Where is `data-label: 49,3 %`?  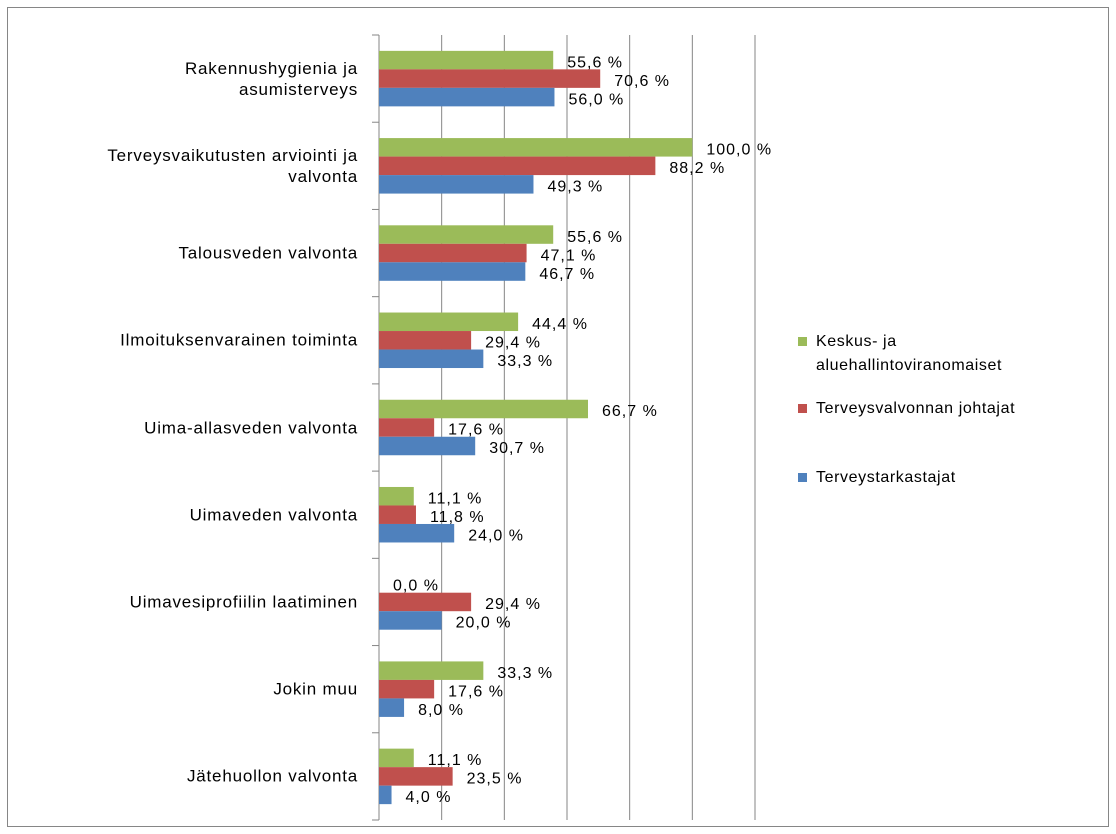 data-label: 49,3 % is located at coordinates (575, 187).